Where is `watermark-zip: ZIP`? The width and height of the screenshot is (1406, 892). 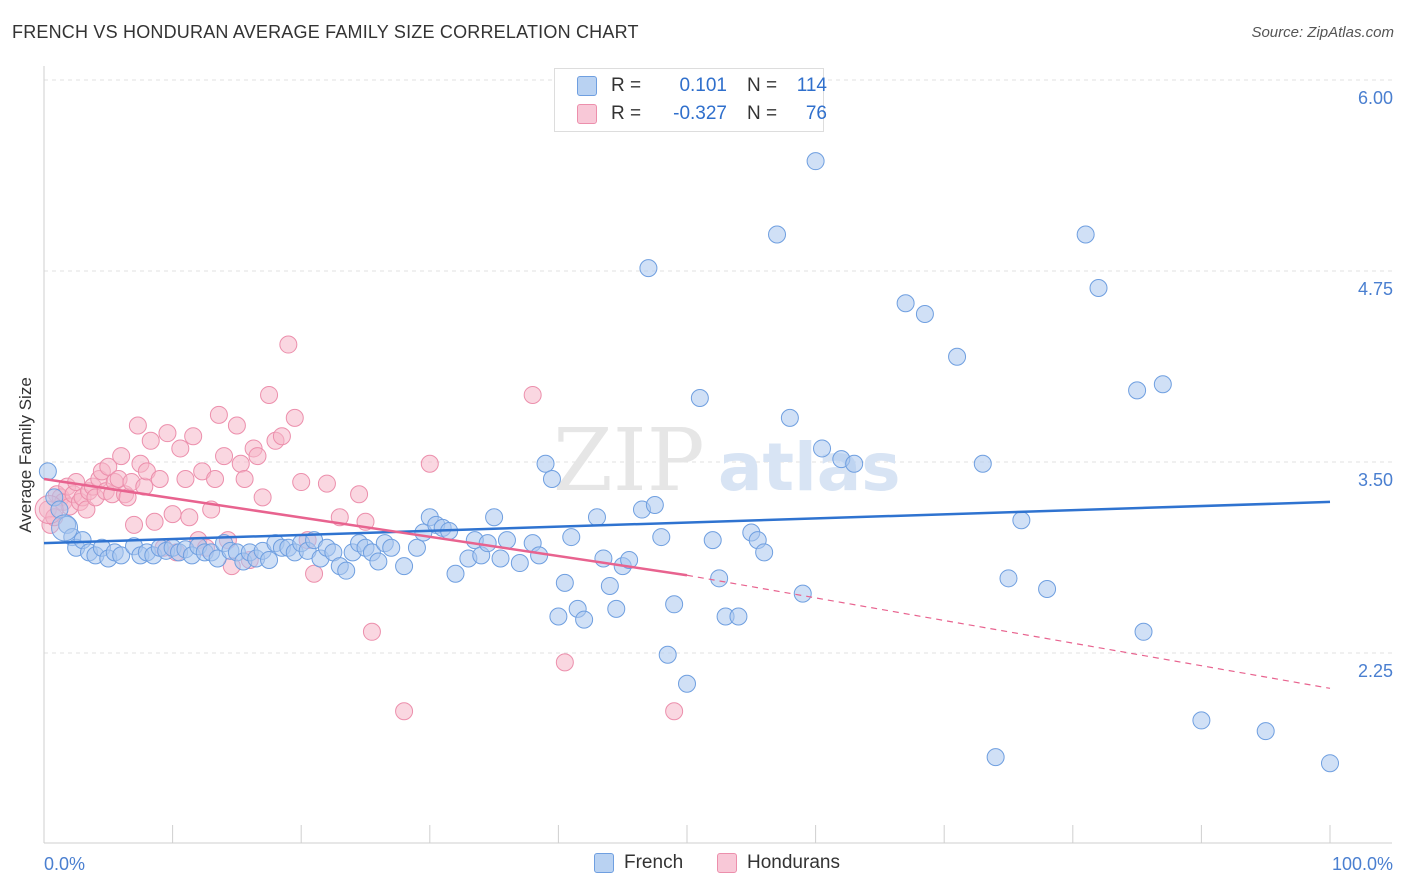 watermark-zip: ZIP is located at coordinates (629, 461).